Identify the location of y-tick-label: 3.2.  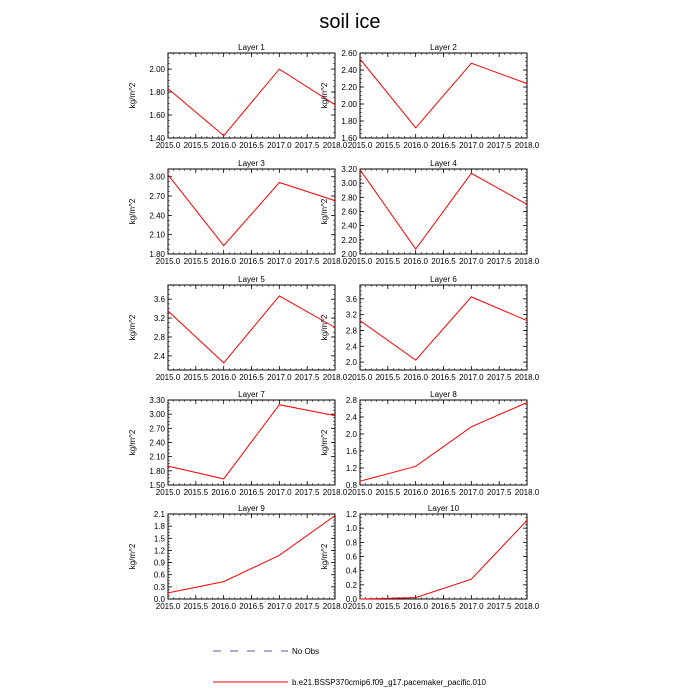
(160, 318).